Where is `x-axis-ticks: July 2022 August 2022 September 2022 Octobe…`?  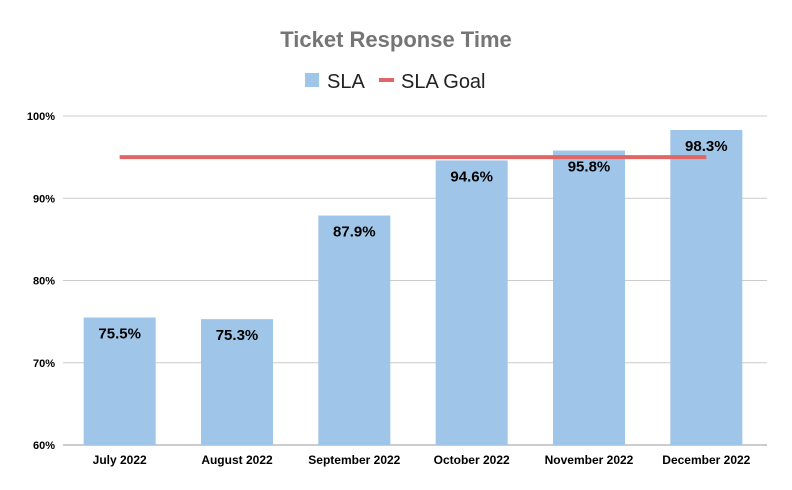
x-axis-ticks: July 2022 August 2022 September 2022 Octobe… is located at coordinates (422, 460).